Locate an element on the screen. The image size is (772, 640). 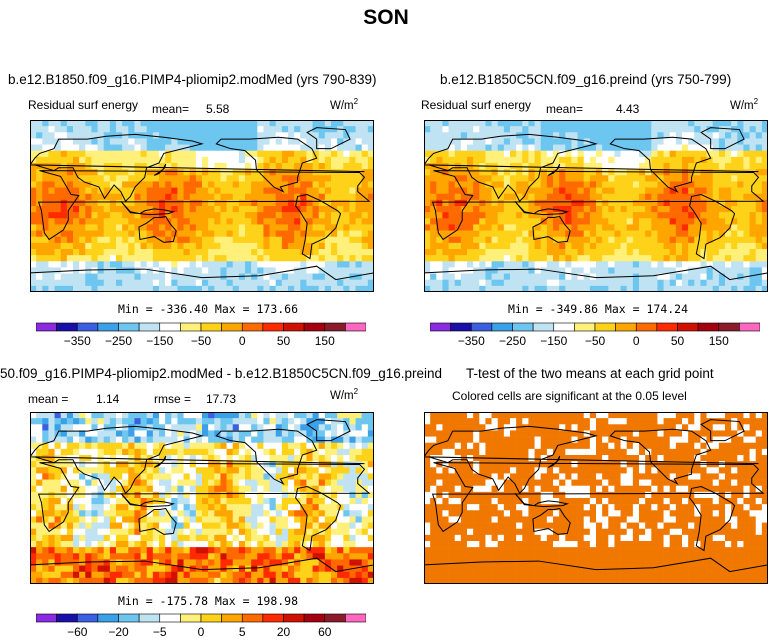
panel3-mean-value: 1.14 is located at coordinates (108, 399).